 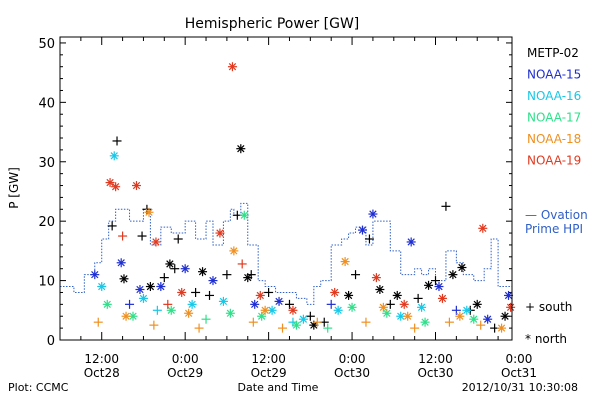 What do you see at coordinates (554, 139) in the screenshot?
I see `legend-entry: NOAA-18` at bounding box center [554, 139].